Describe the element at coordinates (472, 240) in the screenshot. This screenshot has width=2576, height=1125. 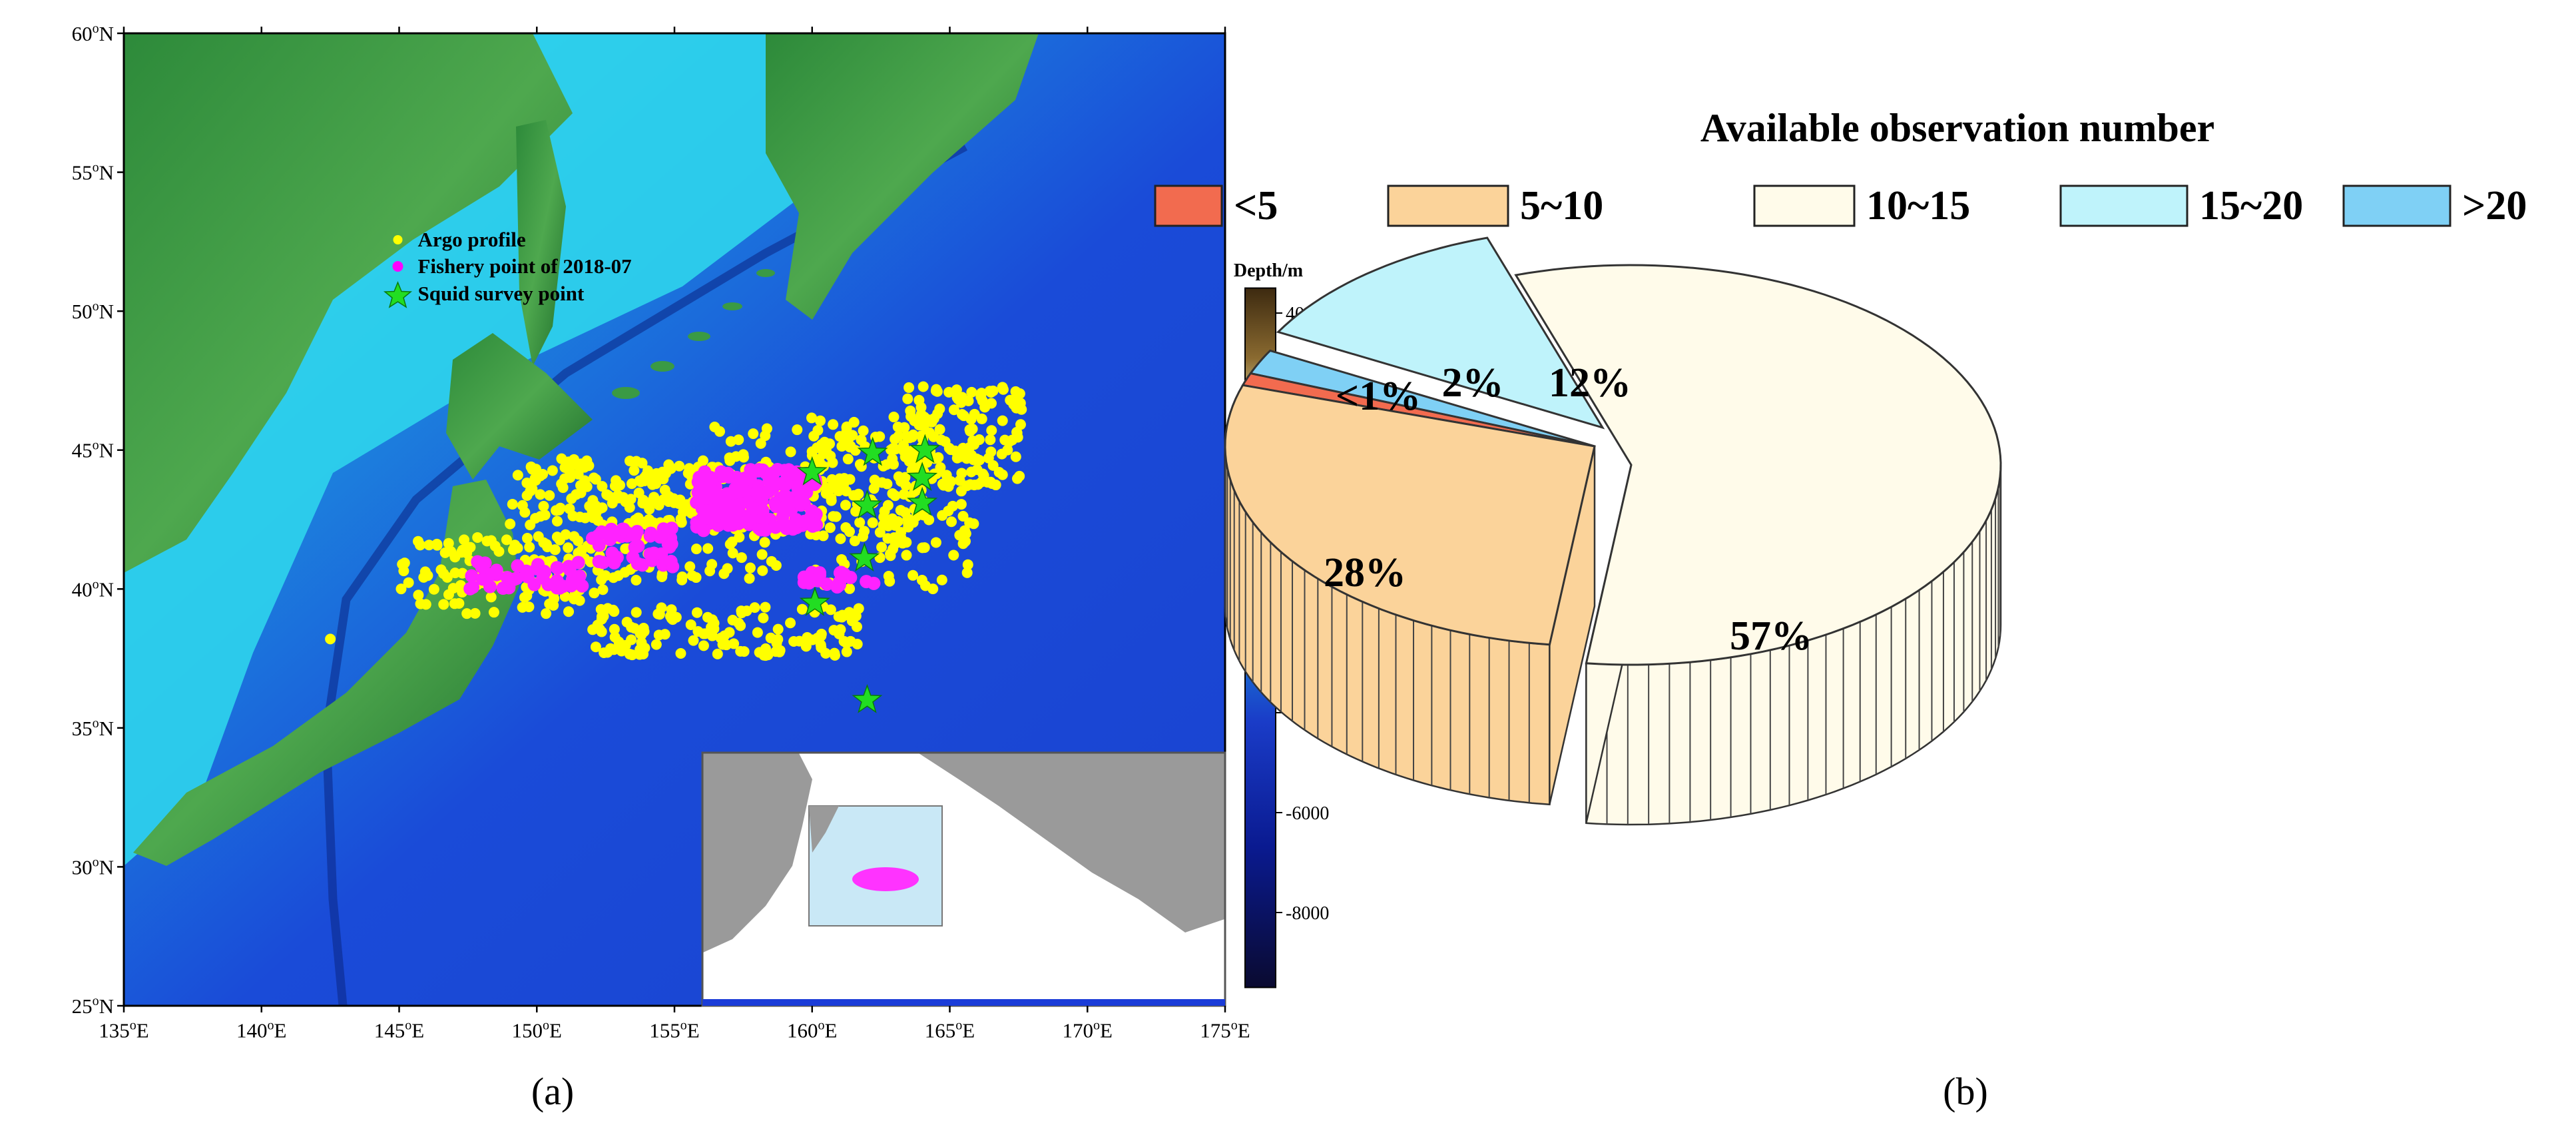
I see `legend-argo-label: Argo profile` at that location.